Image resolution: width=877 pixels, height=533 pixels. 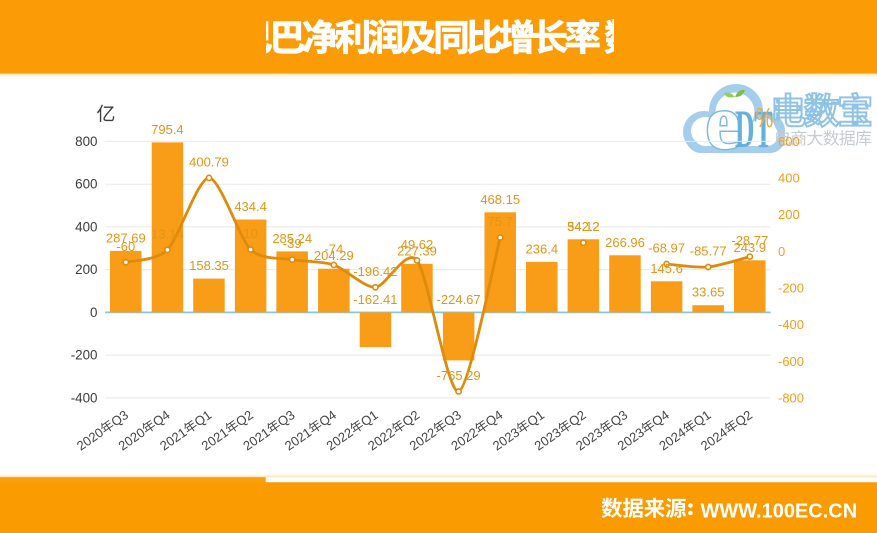 What do you see at coordinates (167, 129) in the screenshot?
I see `svg-text: 795.4` at bounding box center [167, 129].